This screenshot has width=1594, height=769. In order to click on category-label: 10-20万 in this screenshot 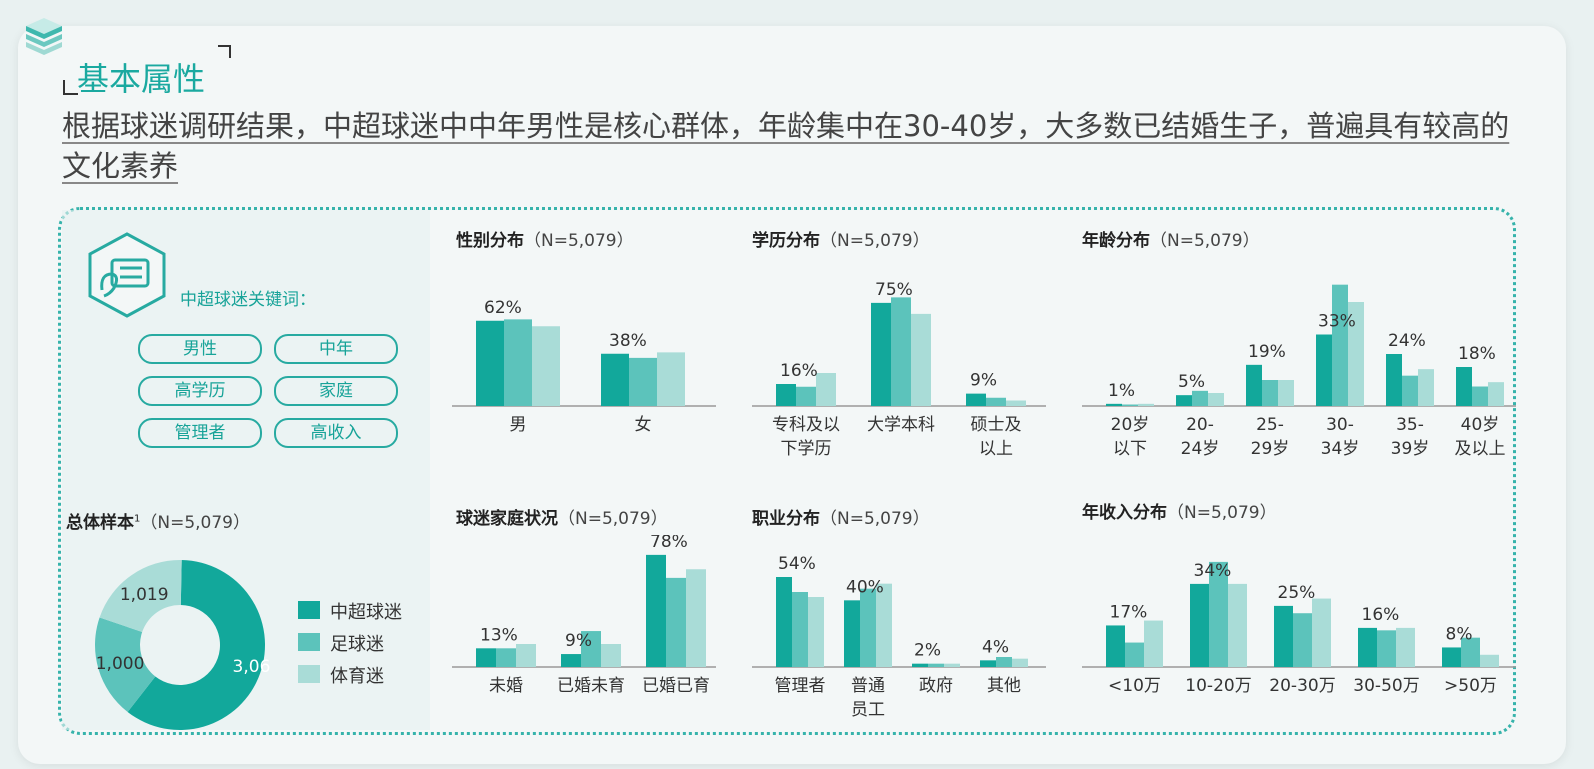, I will do `click(1218, 686)`.